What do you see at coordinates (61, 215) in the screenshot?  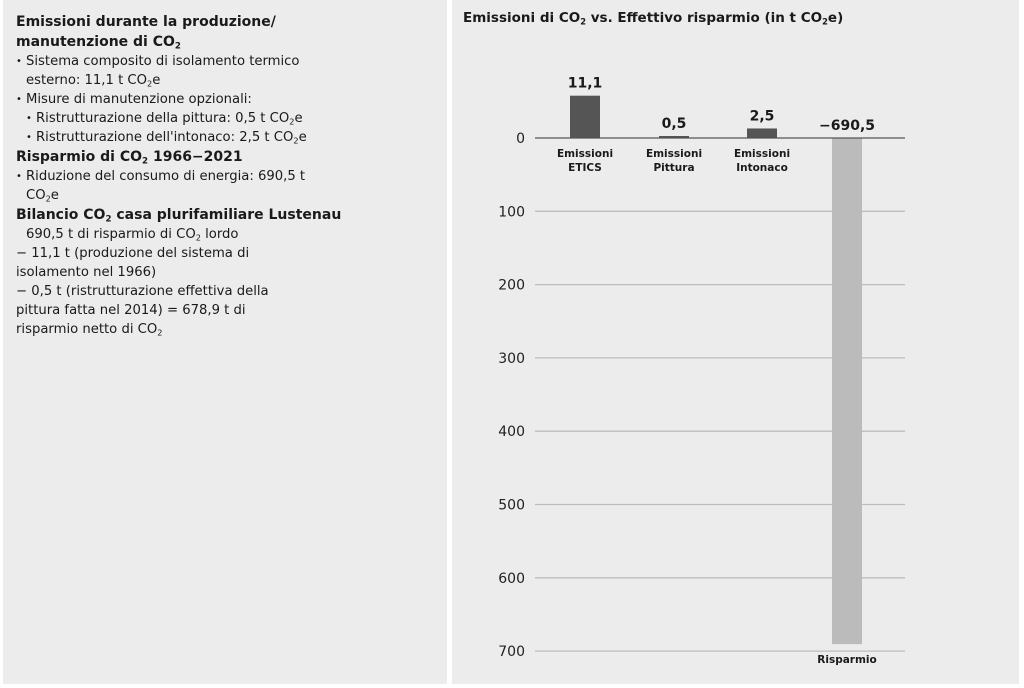 I see `heading-text: Bilancio CO` at bounding box center [61, 215].